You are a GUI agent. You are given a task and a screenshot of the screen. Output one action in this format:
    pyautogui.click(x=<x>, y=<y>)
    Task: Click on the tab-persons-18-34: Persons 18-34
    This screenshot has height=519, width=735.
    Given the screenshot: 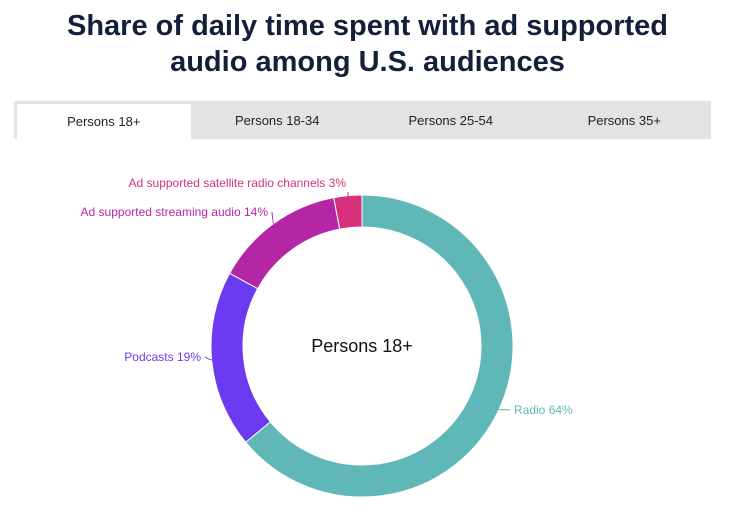 What is the action you would take?
    pyautogui.click(x=277, y=120)
    